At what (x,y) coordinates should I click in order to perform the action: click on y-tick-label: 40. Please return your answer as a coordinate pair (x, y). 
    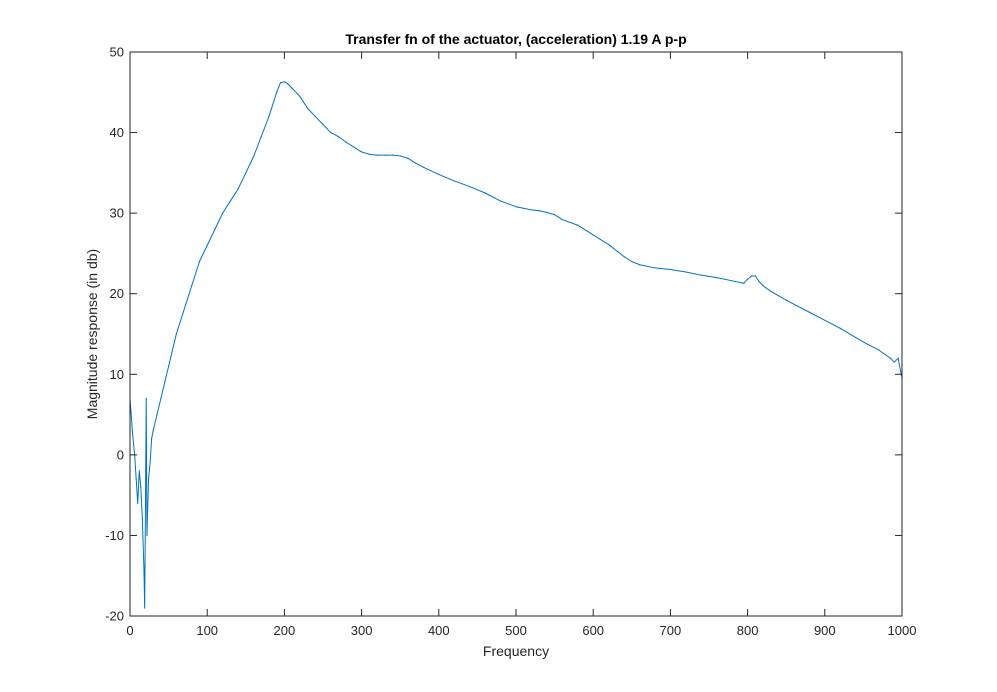
    Looking at the image, I should click on (117, 132).